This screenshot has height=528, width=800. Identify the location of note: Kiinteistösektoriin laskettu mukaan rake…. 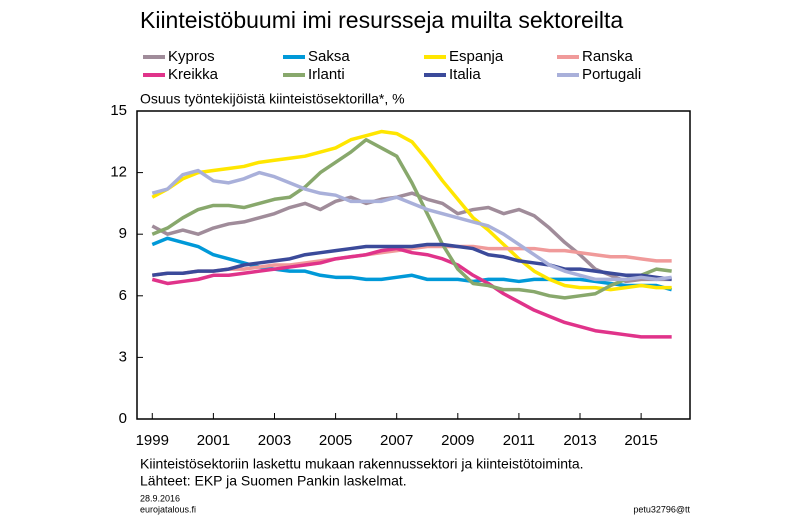
(362, 464).